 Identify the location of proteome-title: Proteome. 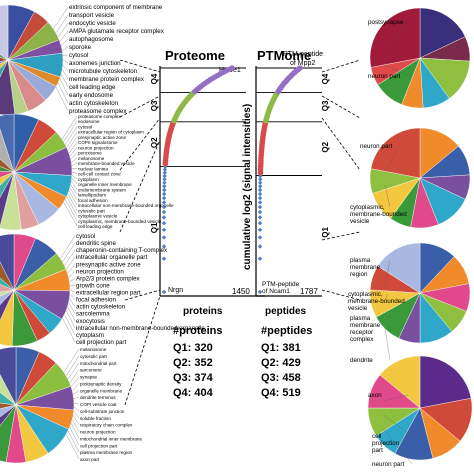
(195, 55).